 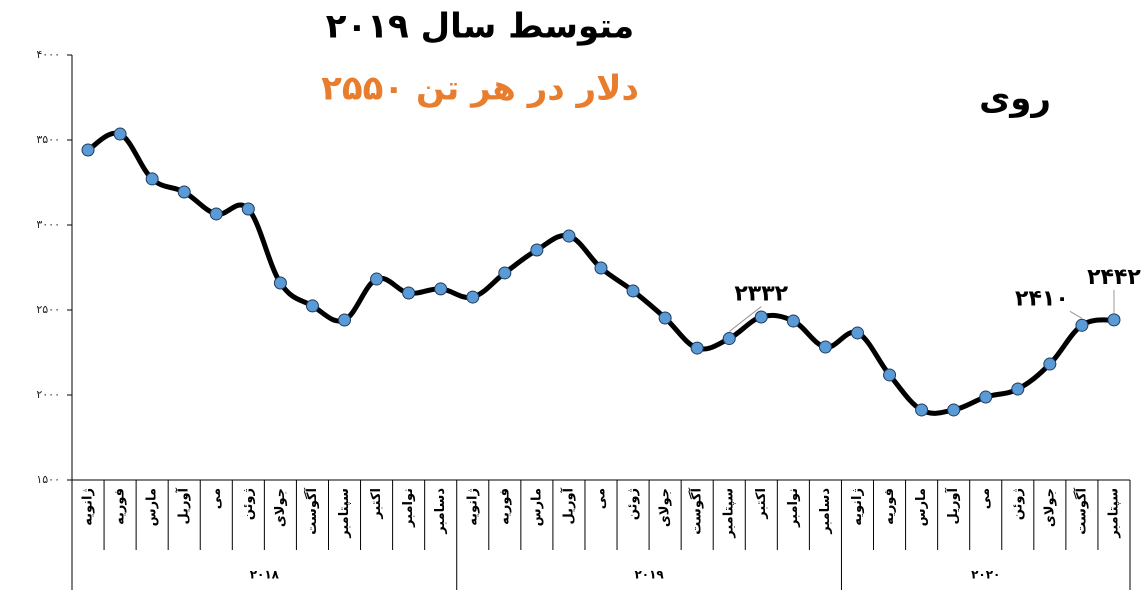 What do you see at coordinates (48, 224) in the screenshot?
I see `y-tick-label: ۳۰۰۰` at bounding box center [48, 224].